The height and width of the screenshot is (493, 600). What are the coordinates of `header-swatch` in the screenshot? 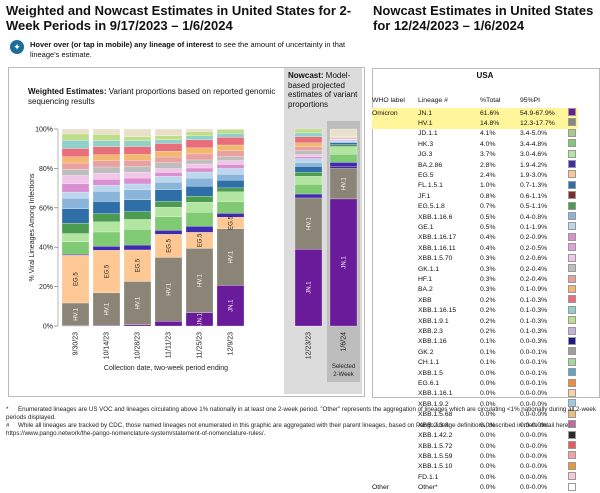 It's located at (573, 101).